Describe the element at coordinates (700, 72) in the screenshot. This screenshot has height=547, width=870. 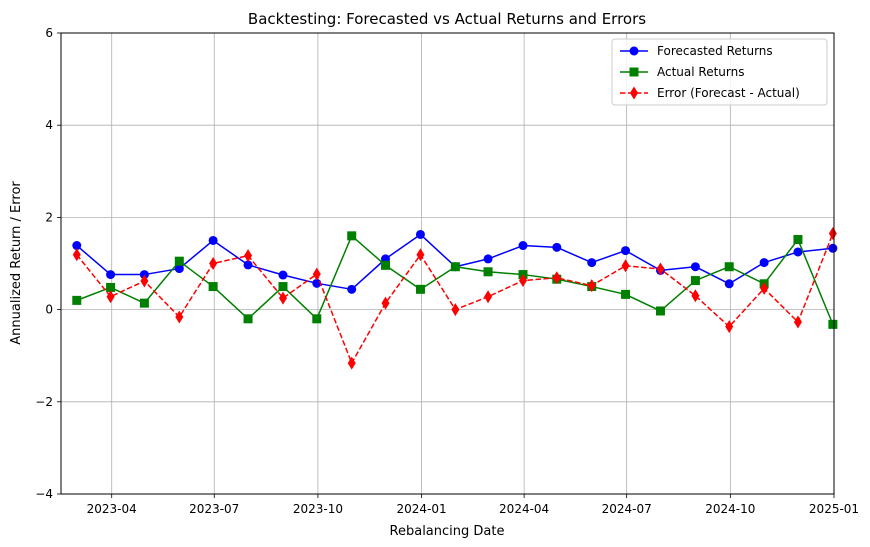
I see `legend-label: Actual Returns` at that location.